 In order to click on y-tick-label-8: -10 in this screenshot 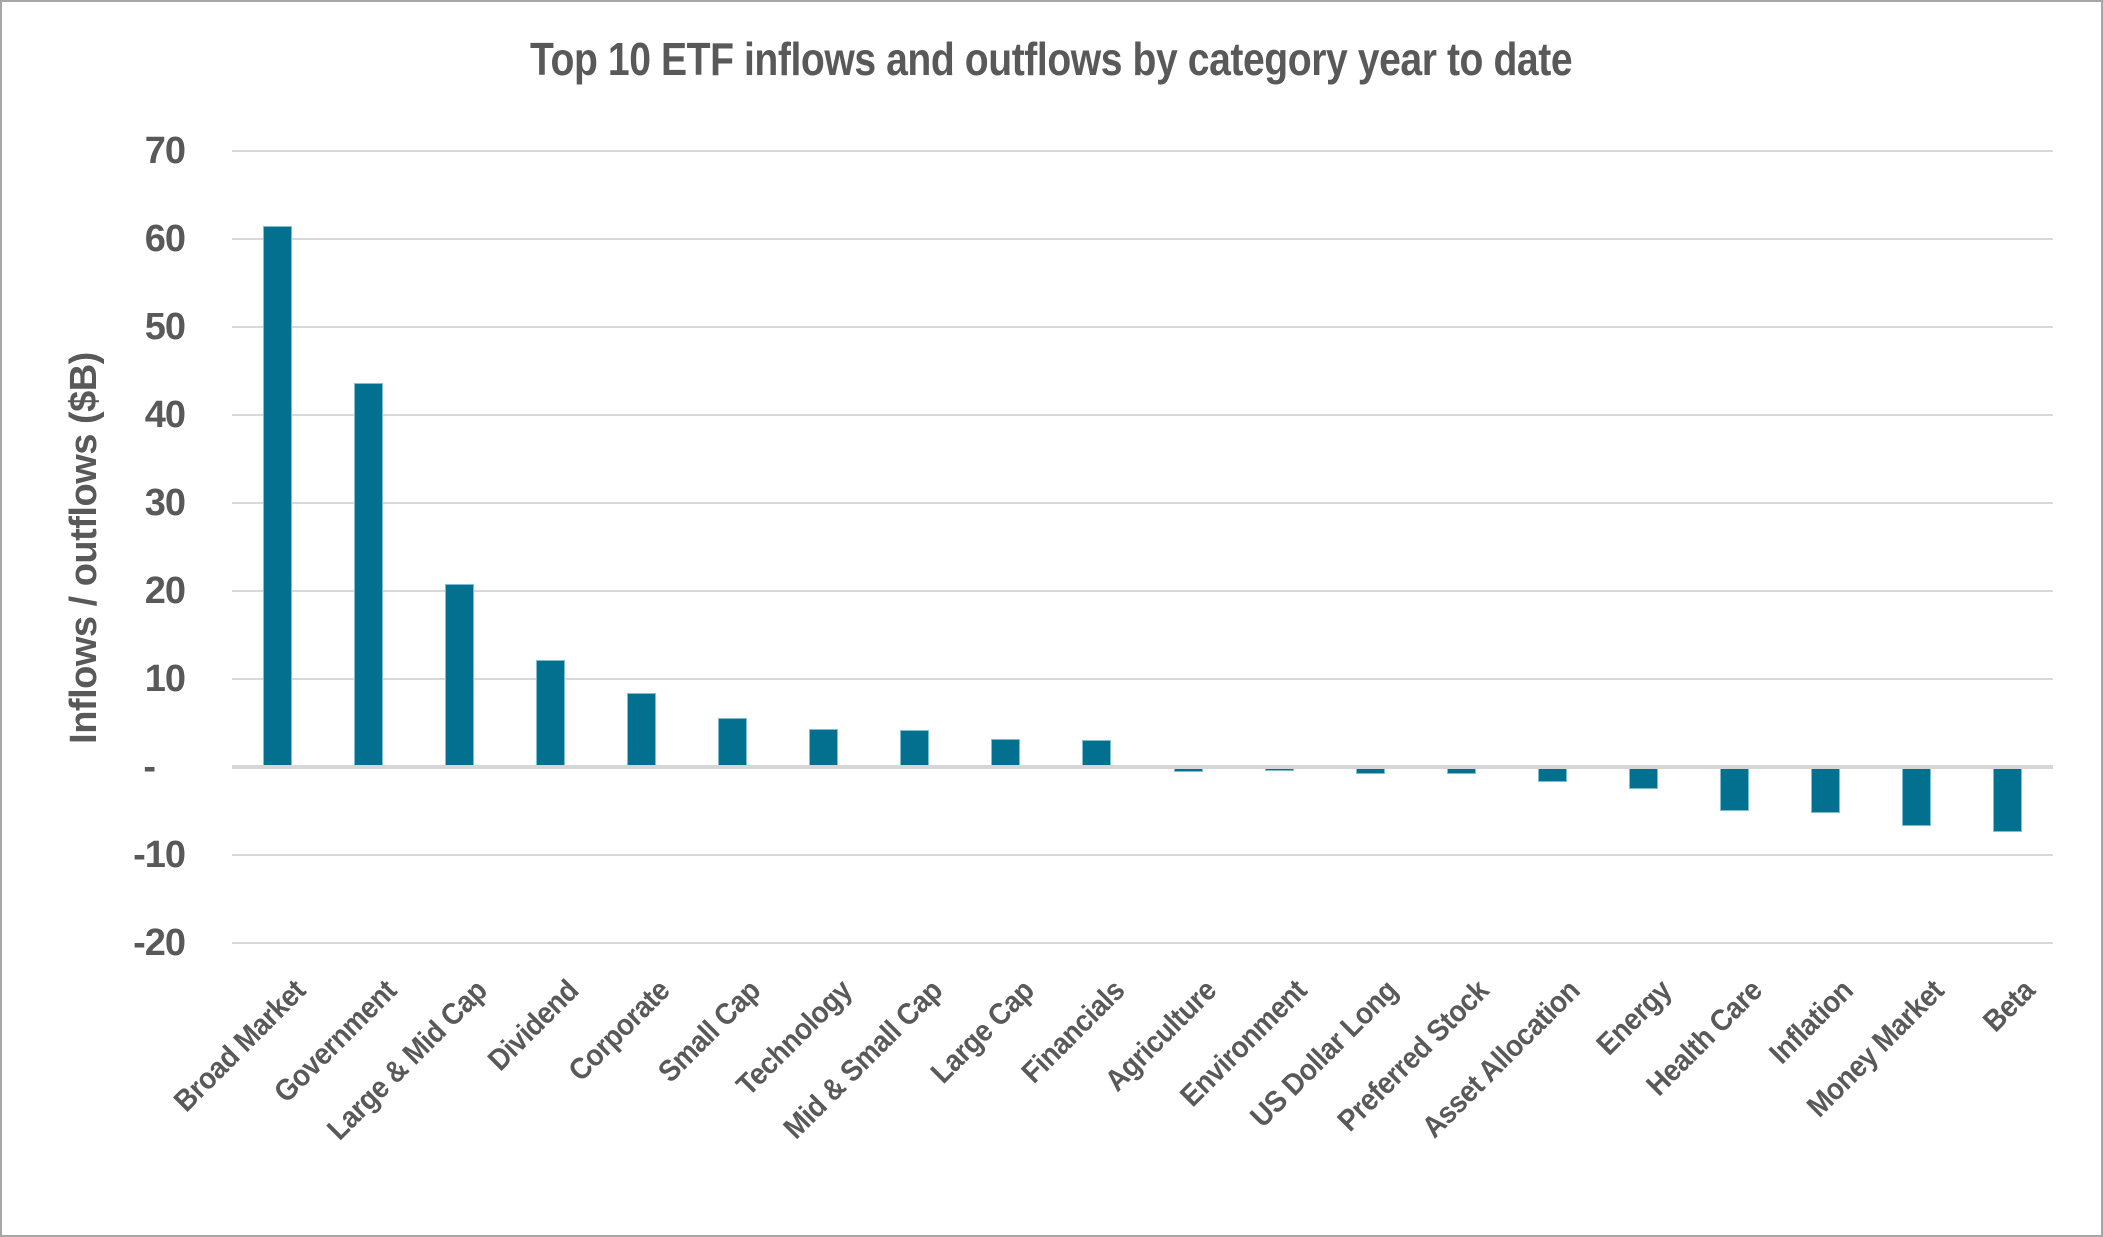, I will do `click(94, 855)`.